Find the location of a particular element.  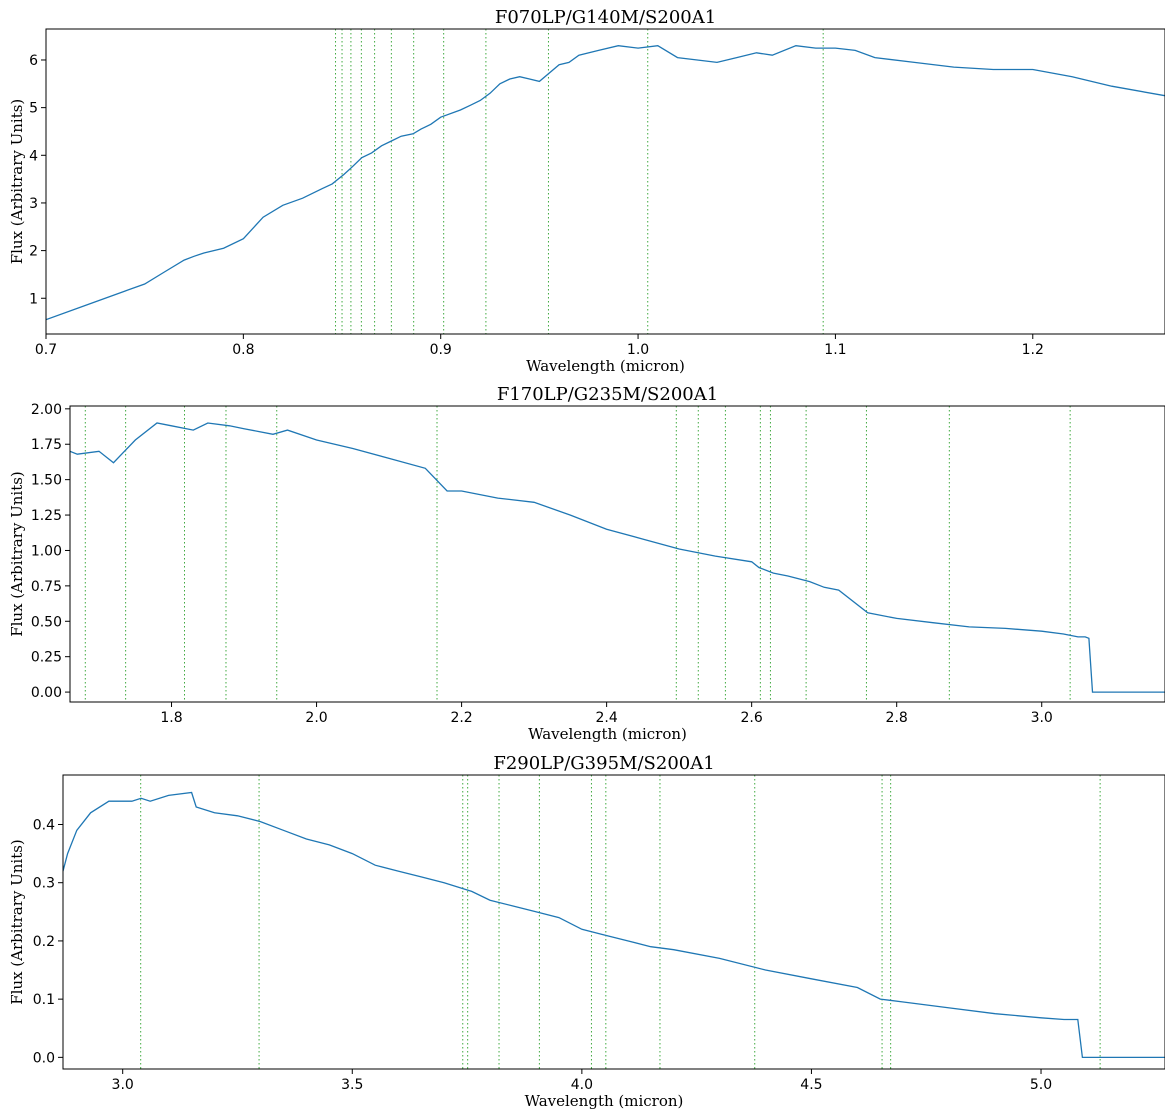

x-tick-label: 2.8 is located at coordinates (897, 718).